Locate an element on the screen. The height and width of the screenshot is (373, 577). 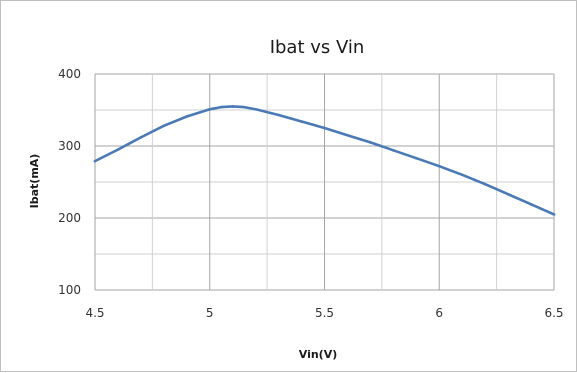
x-tick-label: 5.5 is located at coordinates (324, 313).